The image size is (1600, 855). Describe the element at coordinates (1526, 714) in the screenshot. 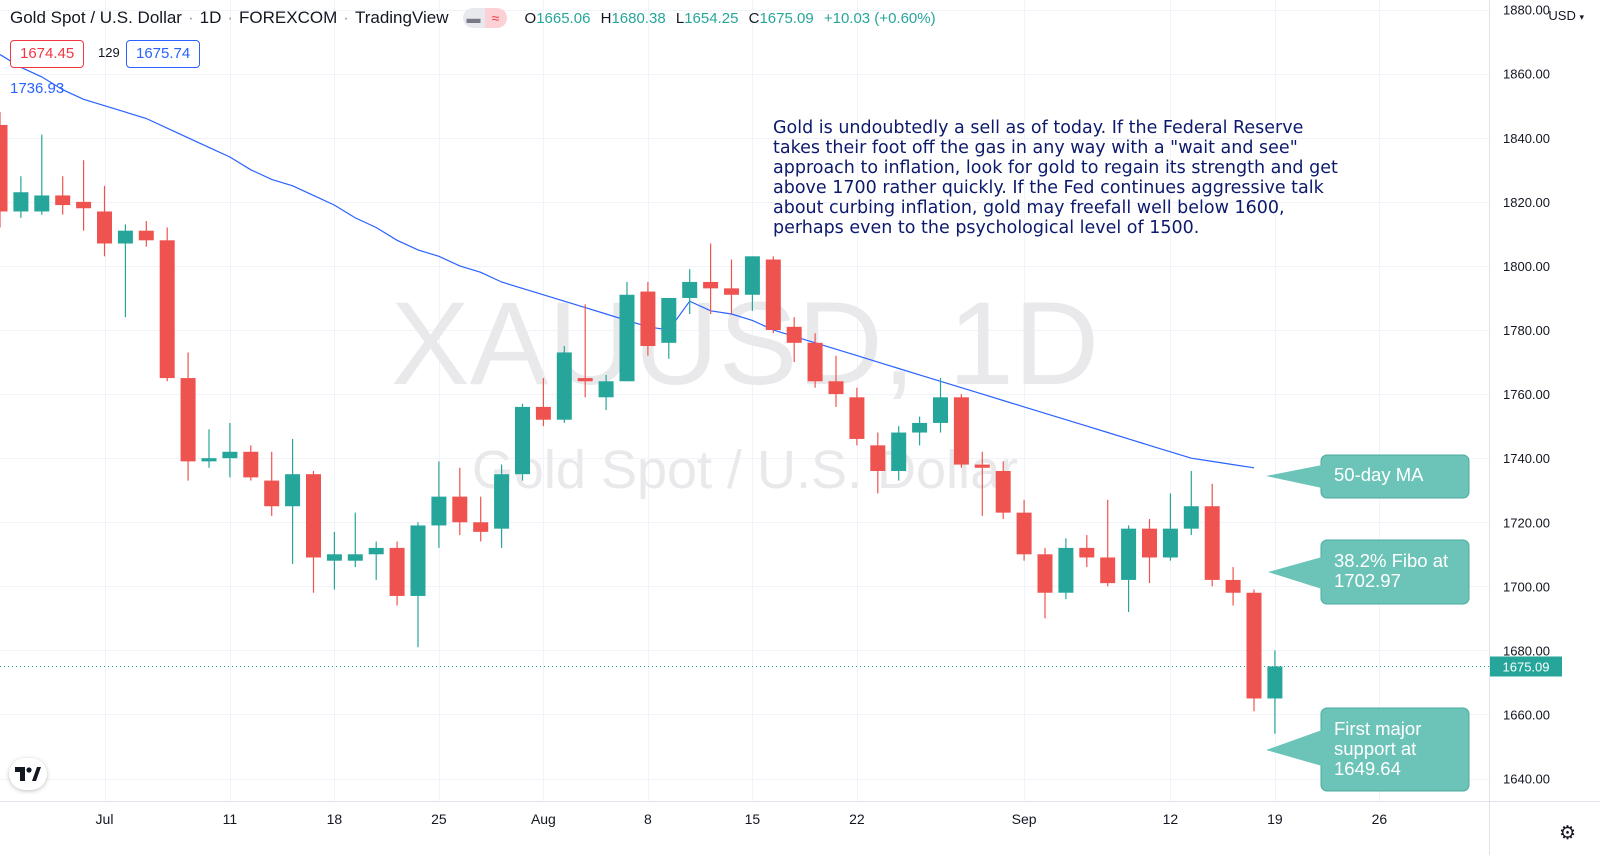

I see `y-tick-label: 1660.00` at that location.